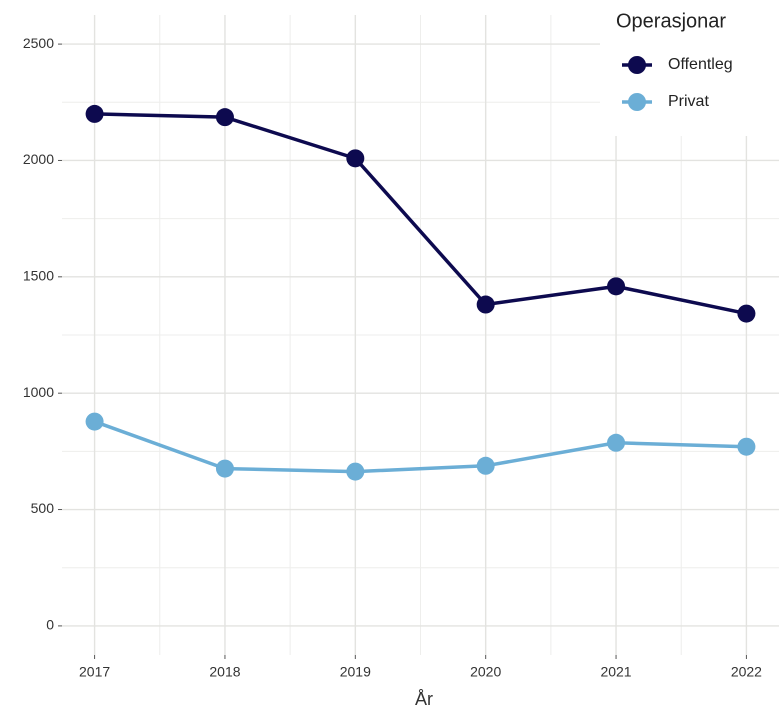 The image size is (779, 712). Describe the element at coordinates (50, 625) in the screenshot. I see `y-tick-label: 0` at that location.